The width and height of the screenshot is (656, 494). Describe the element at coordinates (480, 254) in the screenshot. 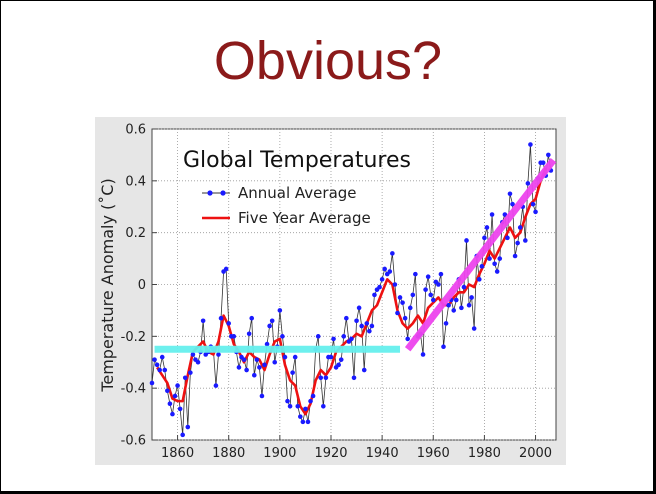

I see `post-1950-trend-line` at that location.